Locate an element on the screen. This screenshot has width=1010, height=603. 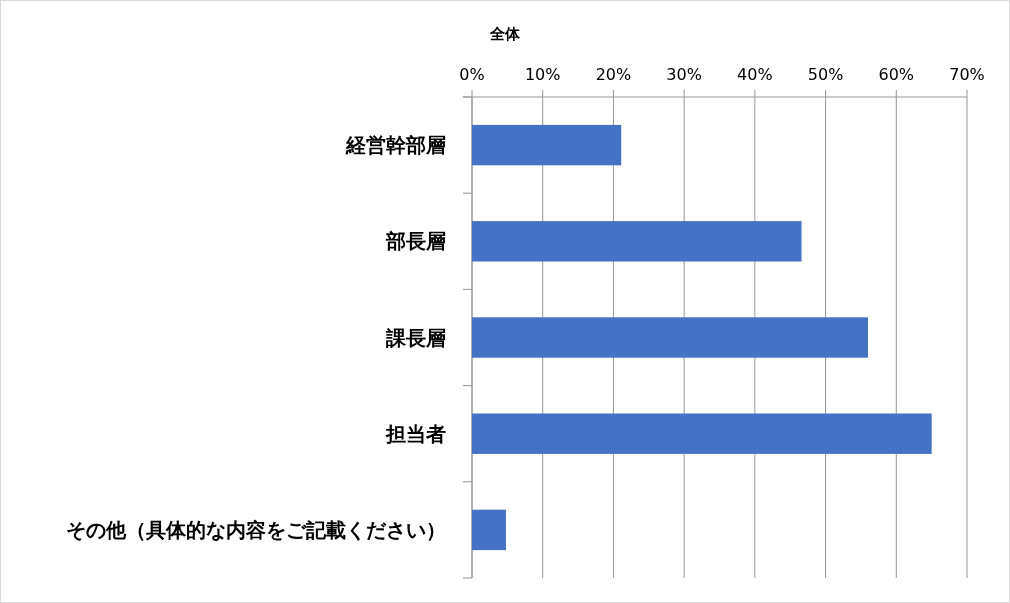
y-tick-label: 部長層 is located at coordinates (415, 241).